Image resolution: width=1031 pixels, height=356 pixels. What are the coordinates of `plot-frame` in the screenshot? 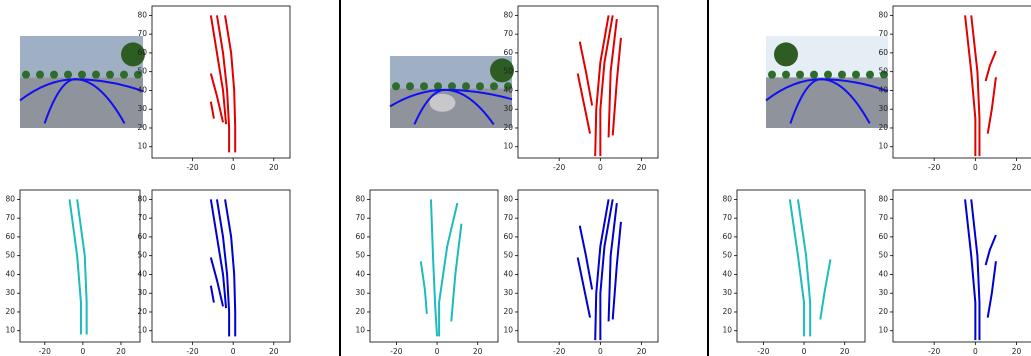 It's located at (801, 266).